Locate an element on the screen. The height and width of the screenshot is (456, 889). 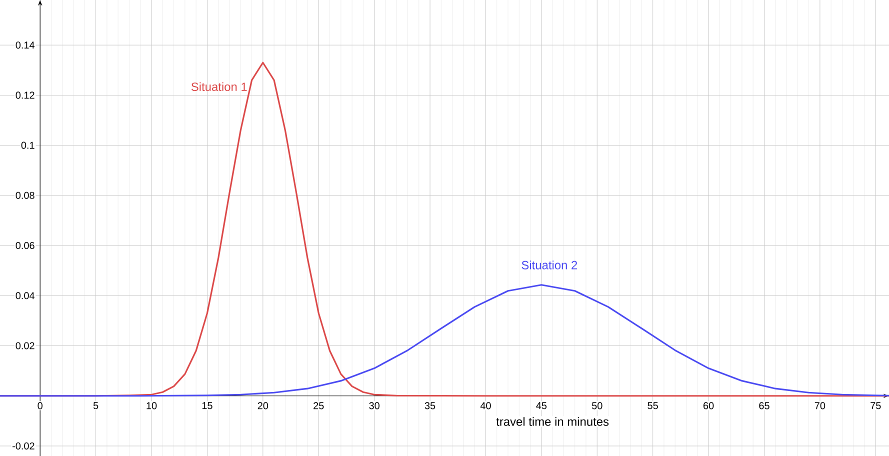
x-tick-label: 10 is located at coordinates (151, 406).